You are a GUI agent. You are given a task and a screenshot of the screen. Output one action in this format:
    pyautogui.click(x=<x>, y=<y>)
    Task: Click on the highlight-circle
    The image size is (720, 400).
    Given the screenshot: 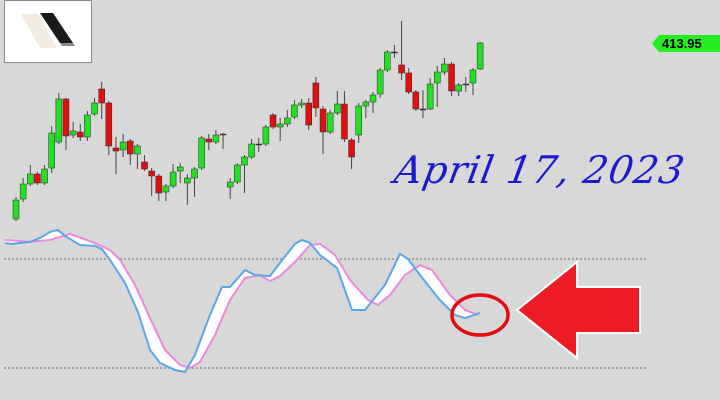 What is the action you would take?
    pyautogui.click(x=480, y=315)
    